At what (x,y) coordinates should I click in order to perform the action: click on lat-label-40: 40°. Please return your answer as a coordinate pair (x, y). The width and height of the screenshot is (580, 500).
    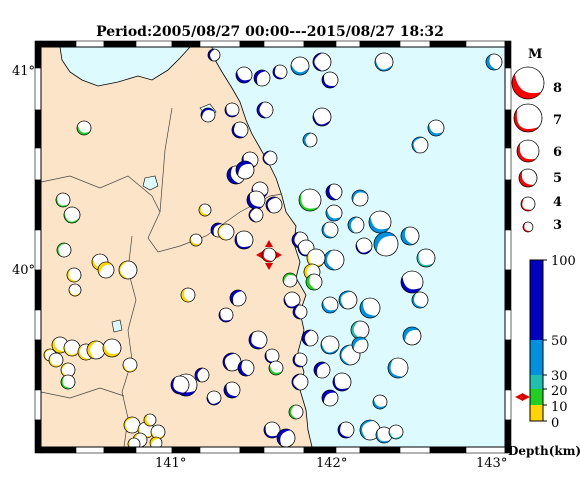
    Looking at the image, I should click on (23, 270).